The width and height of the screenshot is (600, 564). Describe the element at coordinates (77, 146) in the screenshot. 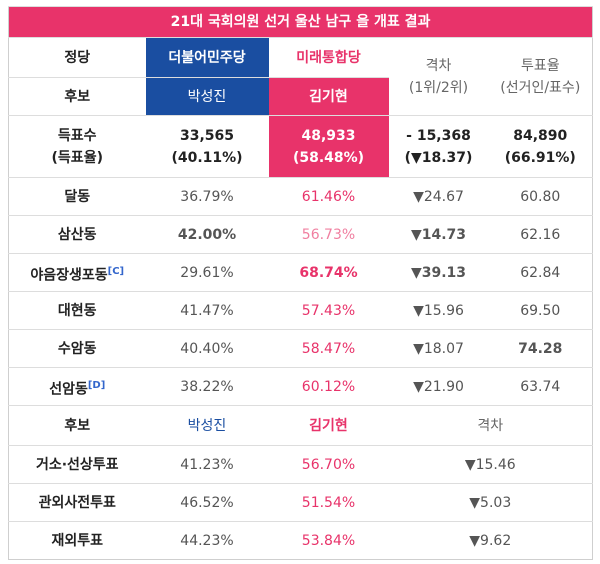

I see `table-cell: 득표수 (득표율)` at that location.